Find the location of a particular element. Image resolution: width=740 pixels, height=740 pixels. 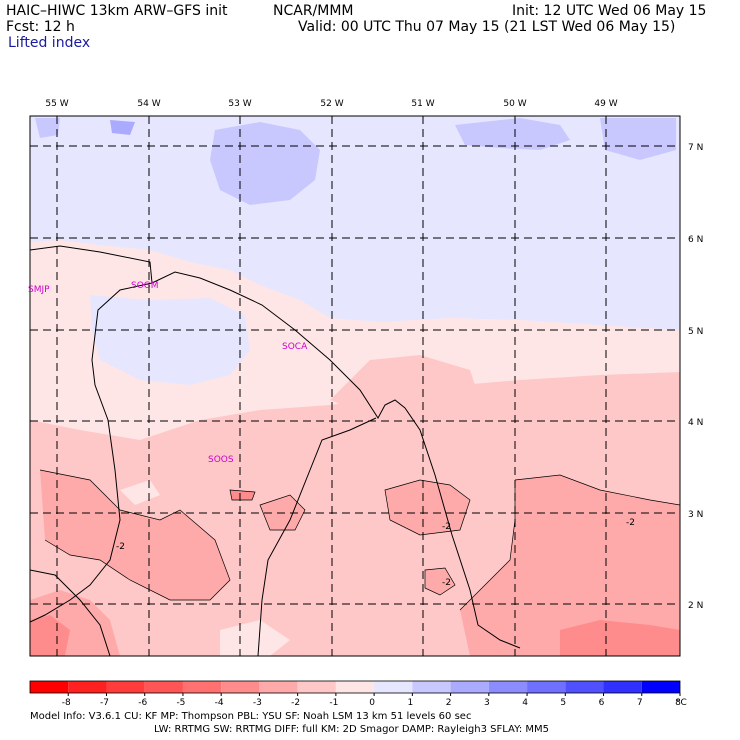

colorbar-tick-label: -6 is located at coordinates (142, 703).